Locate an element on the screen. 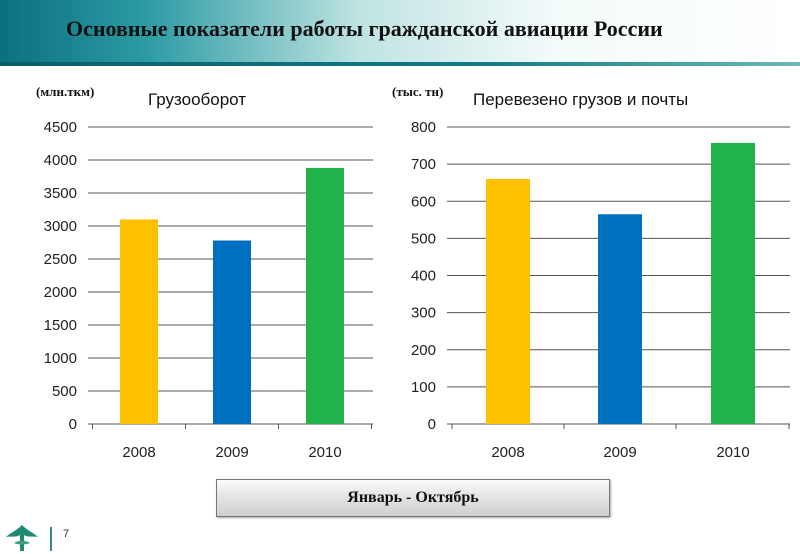  chart-2-x-category-label: 2009 is located at coordinates (619, 452).